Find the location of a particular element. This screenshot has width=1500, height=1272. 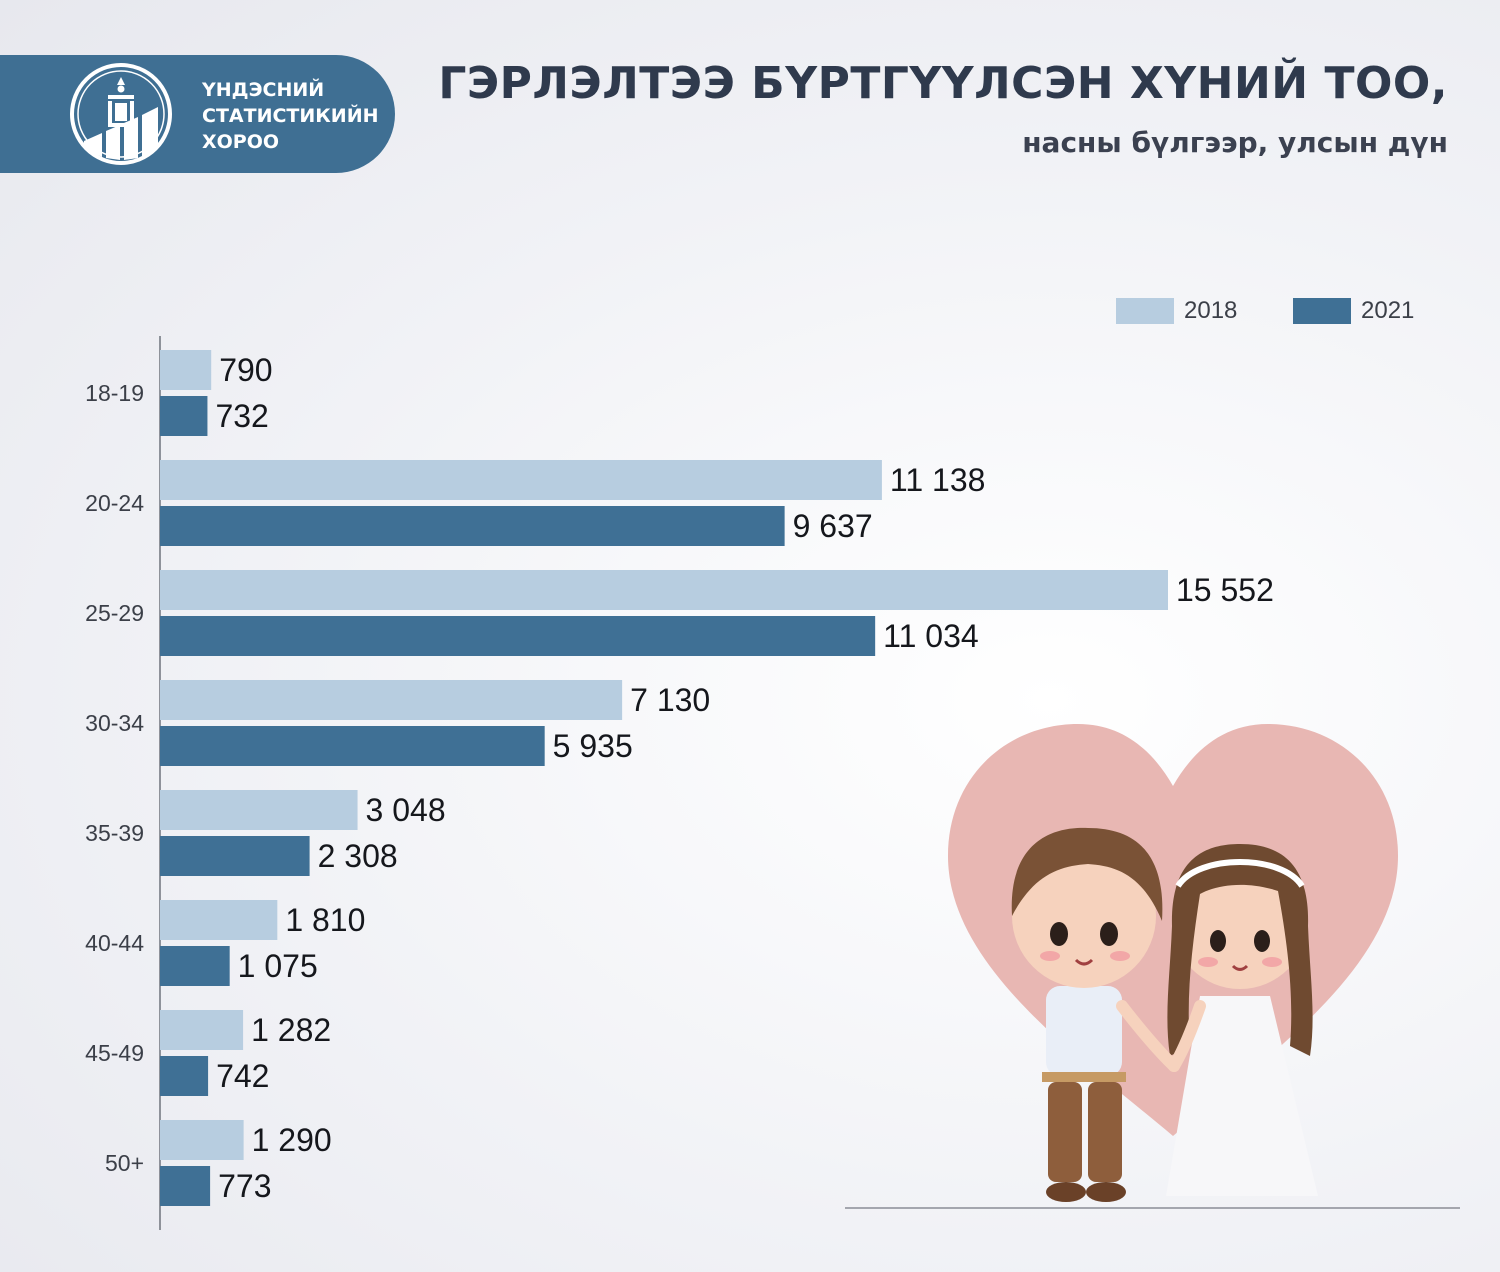

data-label-2021-45-49: 742 is located at coordinates (242, 1076).